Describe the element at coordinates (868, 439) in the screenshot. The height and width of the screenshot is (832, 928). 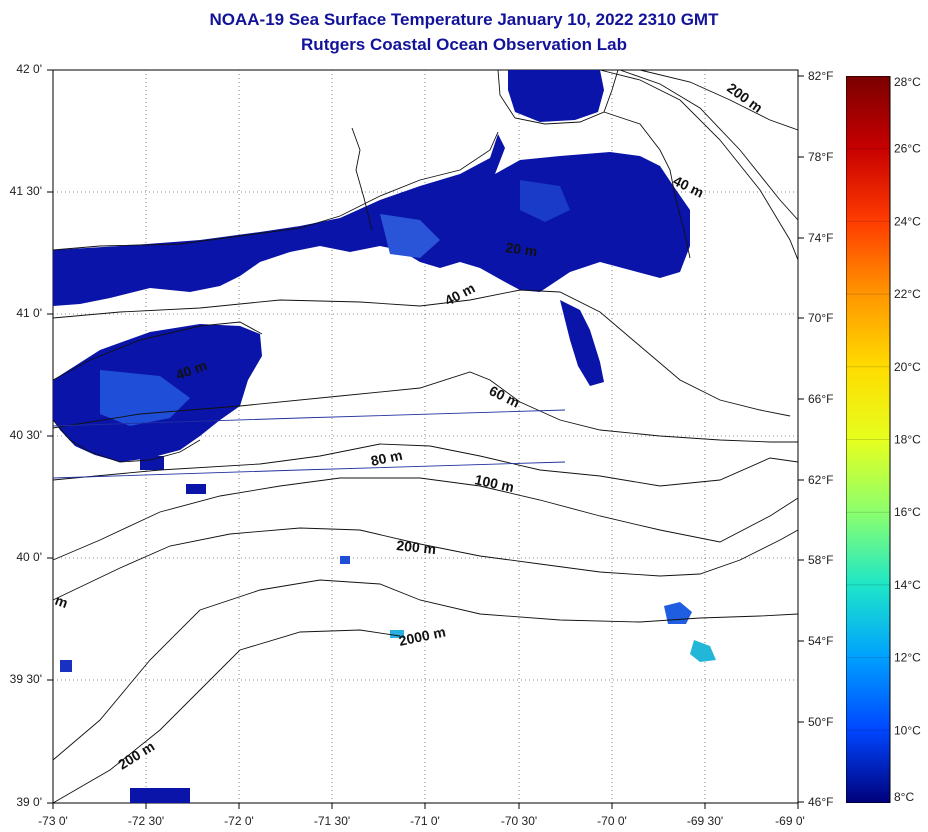
I see `colorbar-ramp` at that location.